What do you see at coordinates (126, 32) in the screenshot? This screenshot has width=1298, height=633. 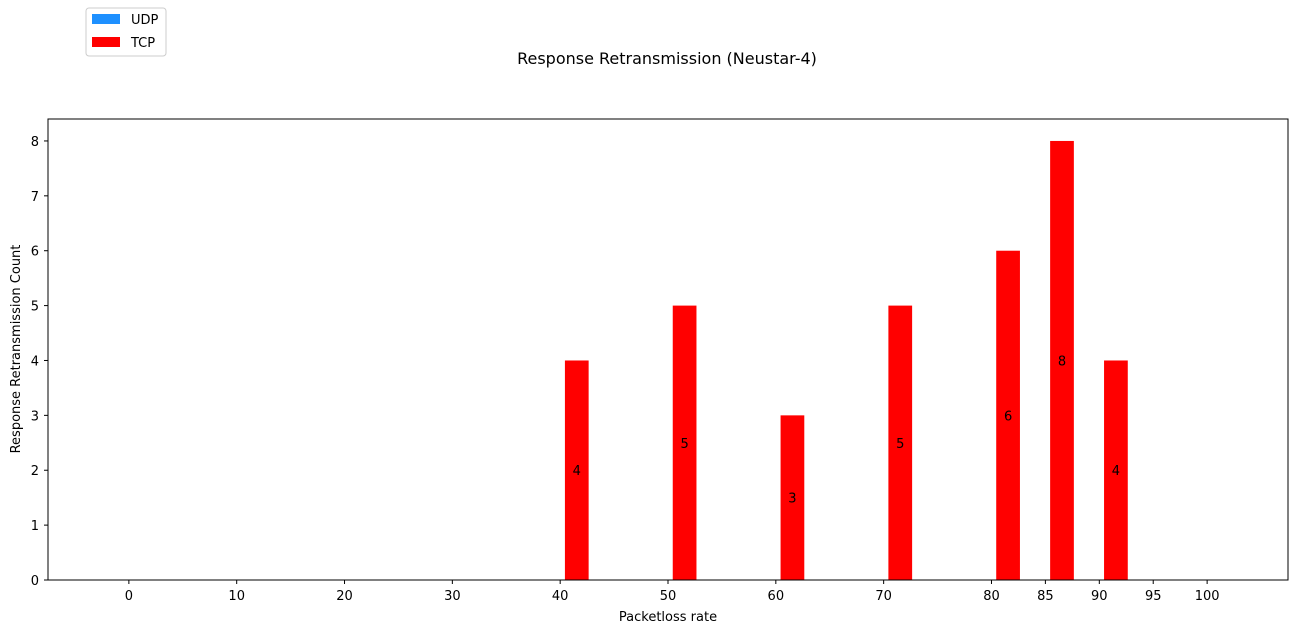 I see `legend: UDP TCP` at bounding box center [126, 32].